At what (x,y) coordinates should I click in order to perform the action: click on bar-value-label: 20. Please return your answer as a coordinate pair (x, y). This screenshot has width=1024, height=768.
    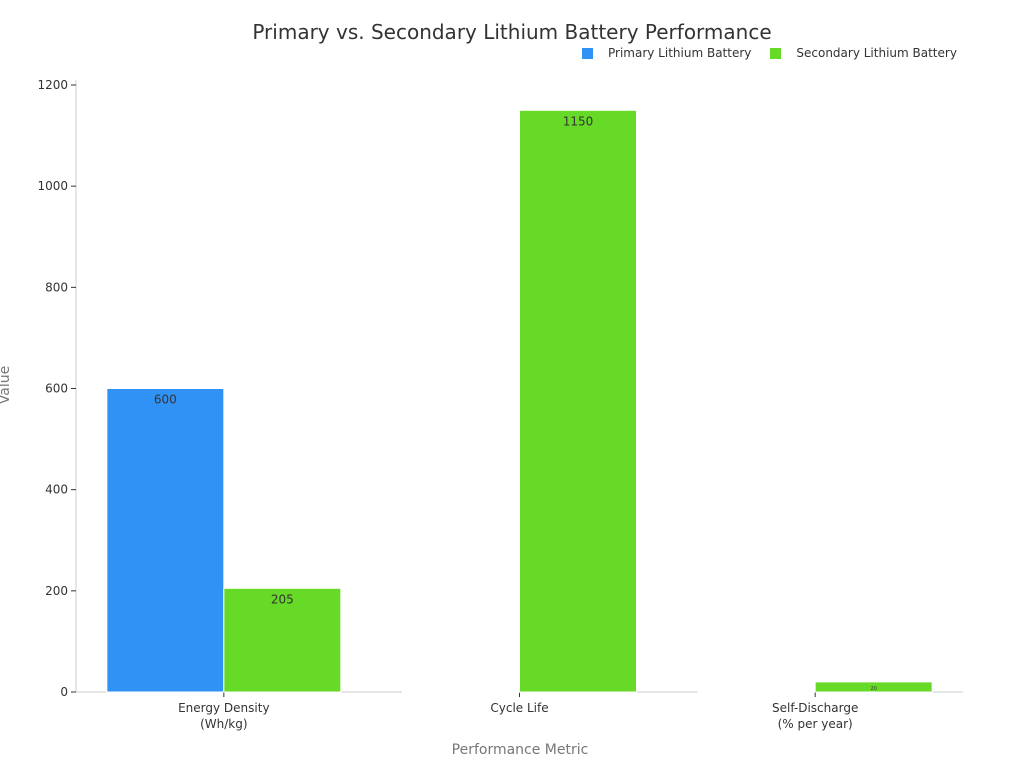
    Looking at the image, I should click on (873, 689).